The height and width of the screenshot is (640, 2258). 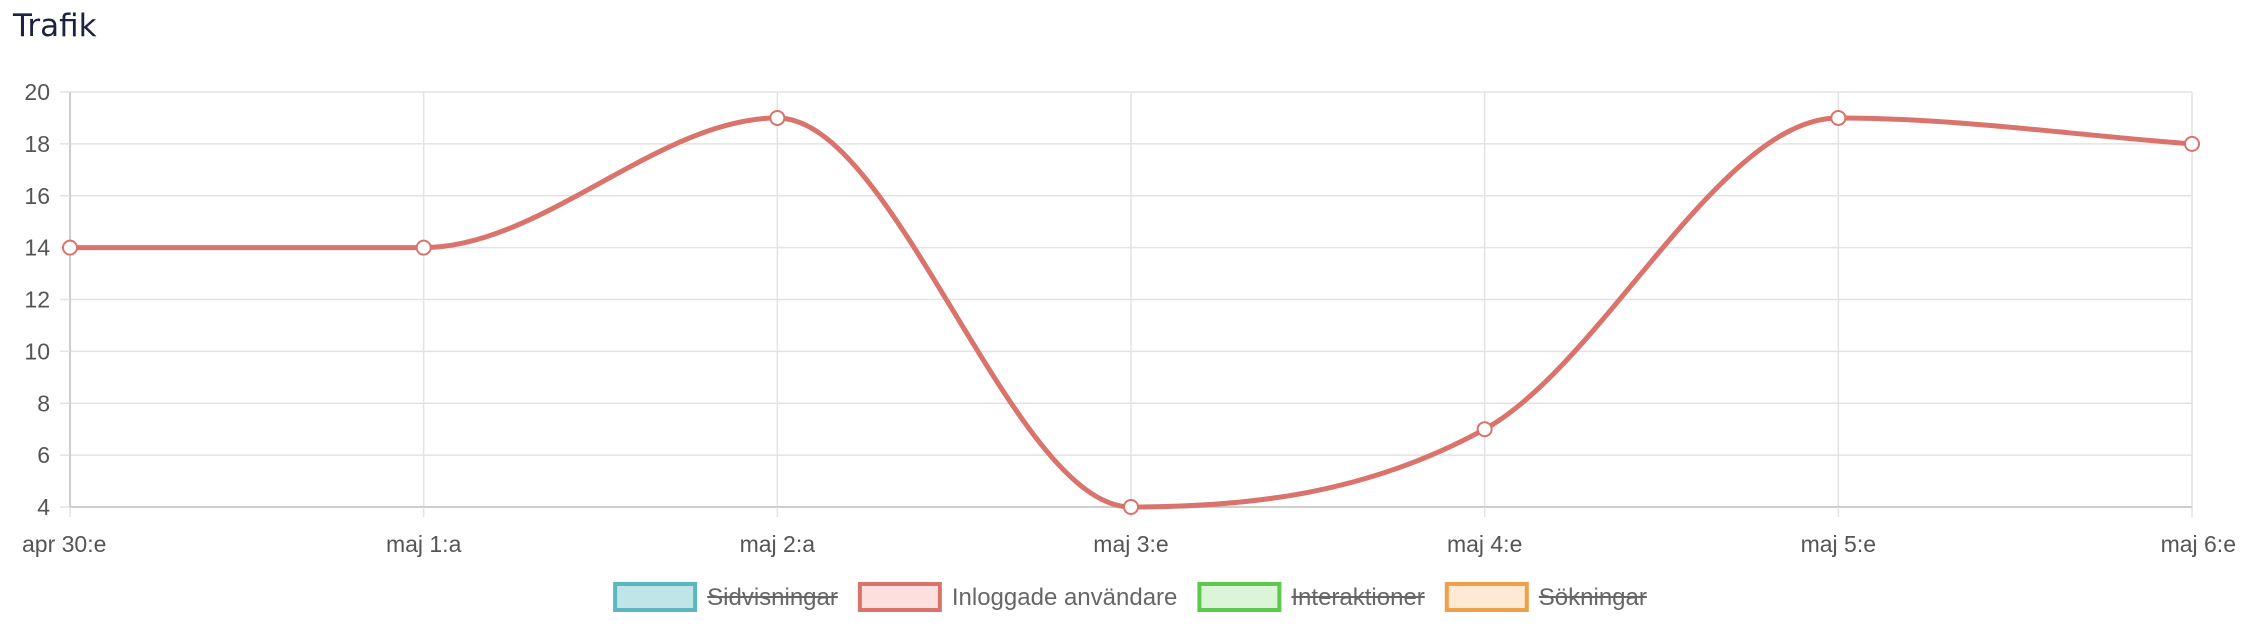 I want to click on y-tick-label: 16, so click(x=37, y=196).